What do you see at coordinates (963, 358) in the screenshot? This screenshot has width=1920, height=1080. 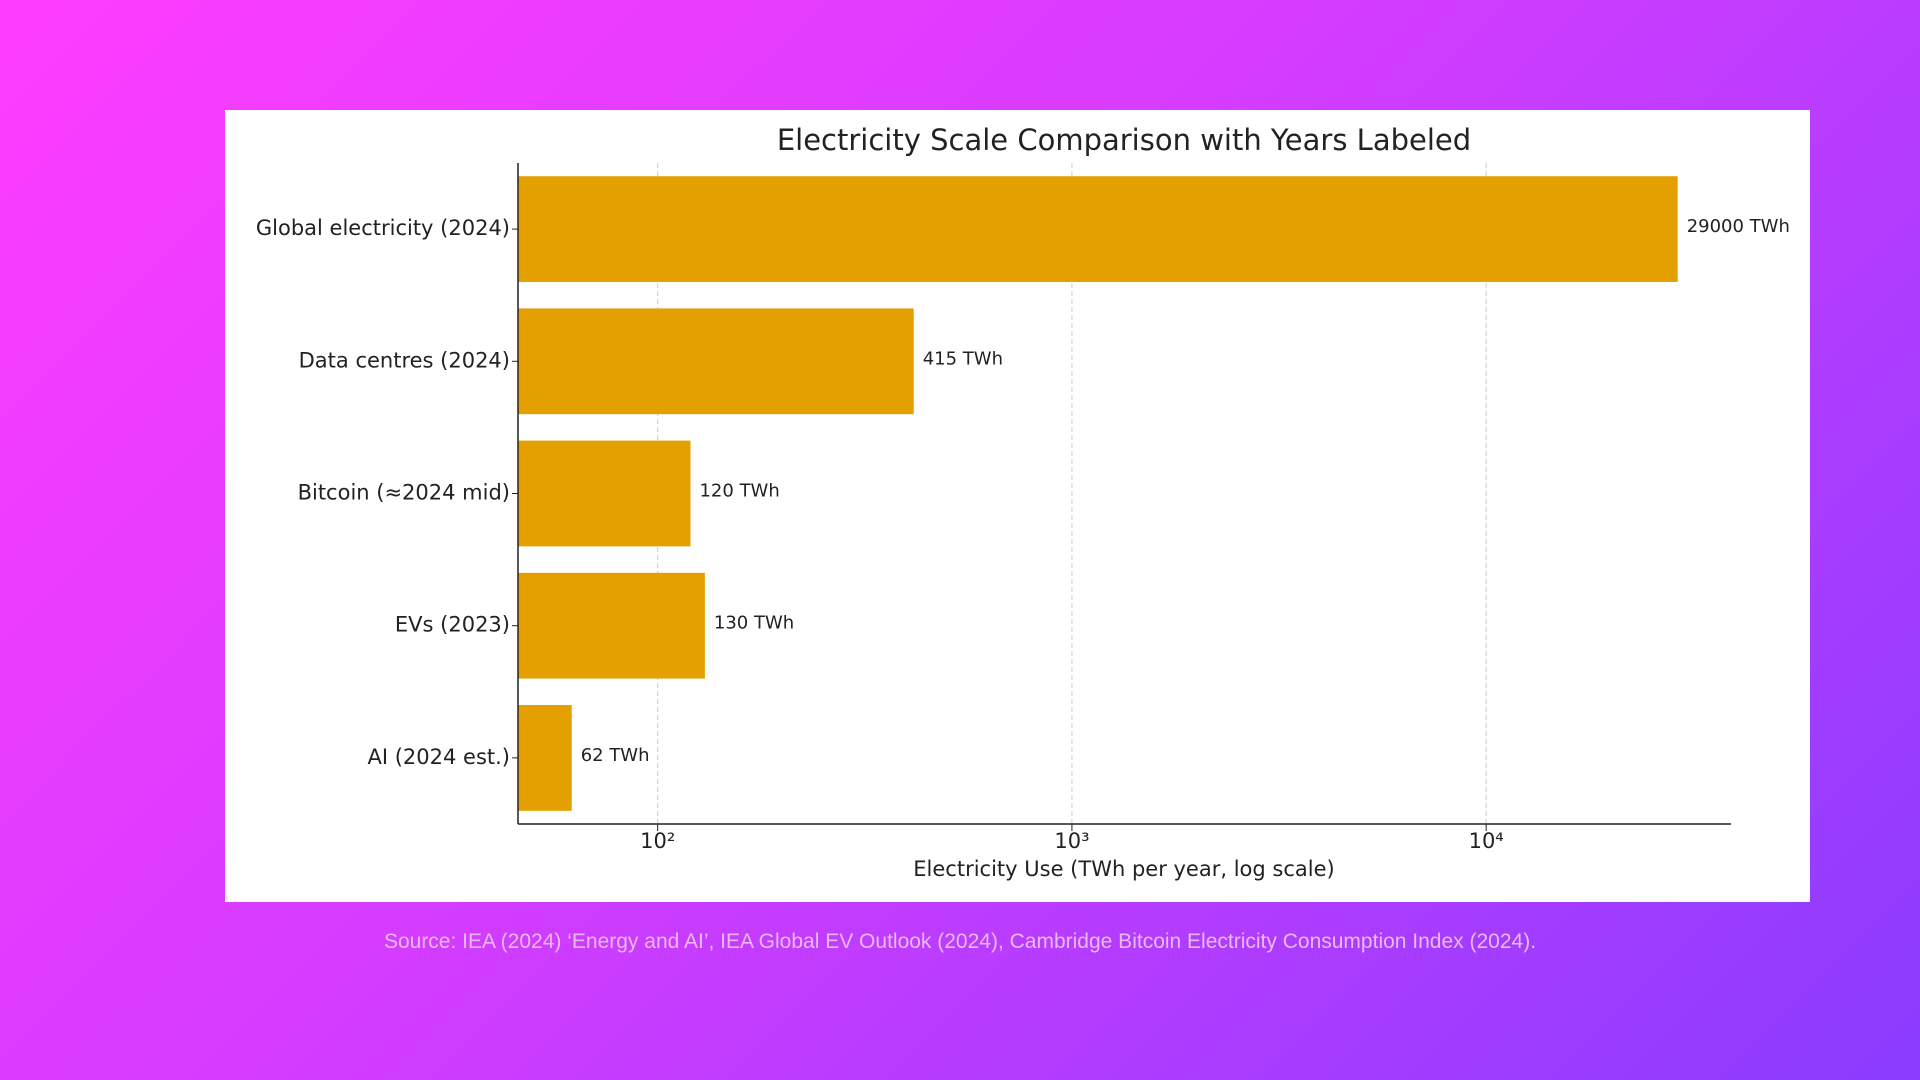 I see `value-label: 415 TWh` at bounding box center [963, 358].